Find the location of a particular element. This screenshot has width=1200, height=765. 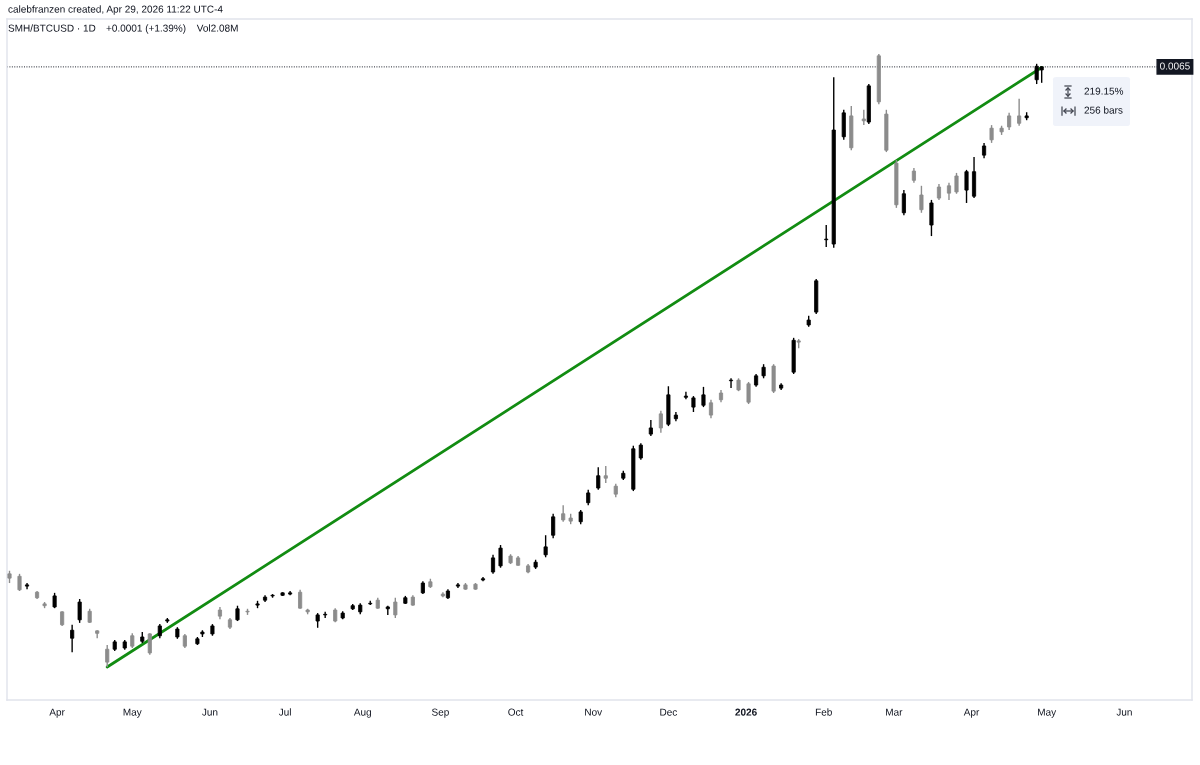

annotation: 256 bars is located at coordinates (1103, 110).